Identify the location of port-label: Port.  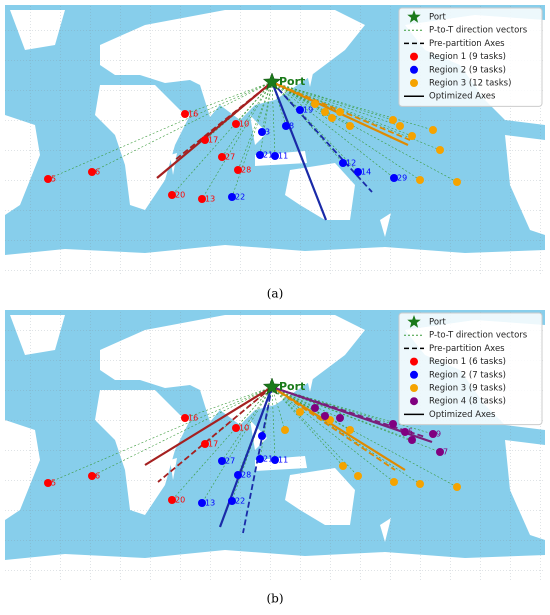
(292, 386).